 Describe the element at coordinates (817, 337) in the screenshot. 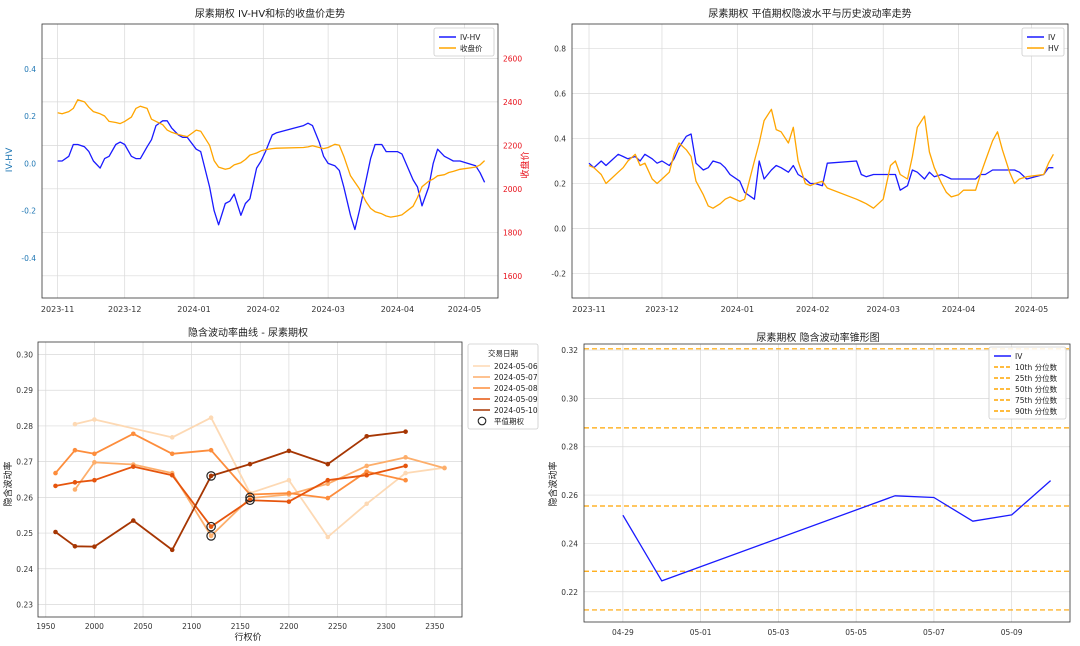

I see `chart-title: 尿素期权 隐含波动率锥形图` at that location.